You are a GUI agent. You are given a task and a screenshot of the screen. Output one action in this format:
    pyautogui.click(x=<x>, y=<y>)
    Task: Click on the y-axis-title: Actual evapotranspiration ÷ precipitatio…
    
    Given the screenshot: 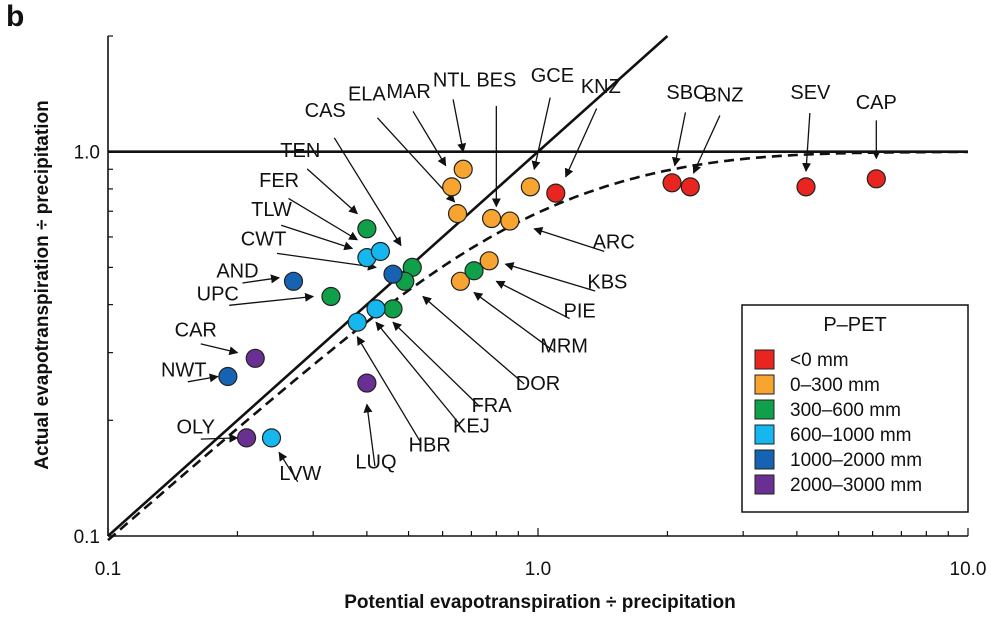 What is the action you would take?
    pyautogui.click(x=42, y=284)
    